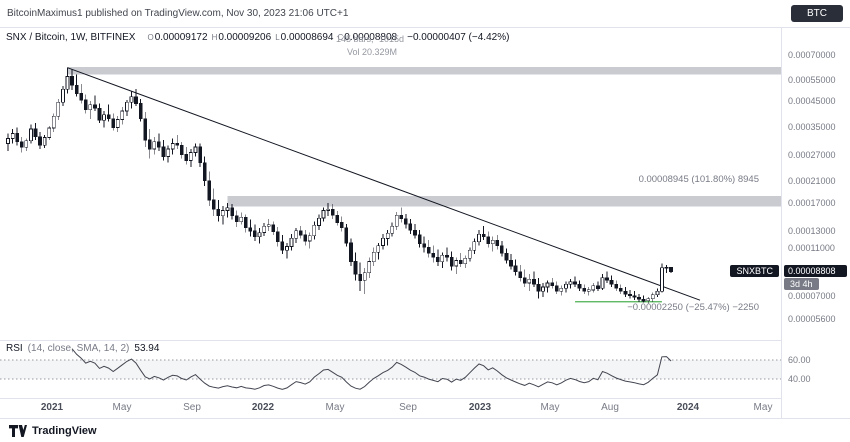  I want to click on resistance-zone, so click(504, 201).